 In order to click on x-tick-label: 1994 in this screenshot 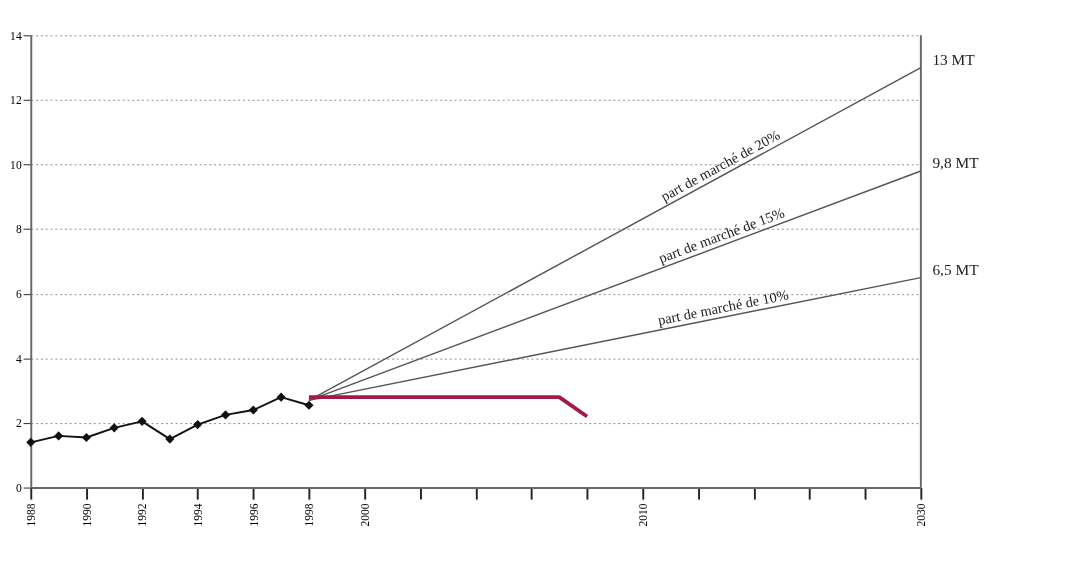, I will do `click(198, 515)`.